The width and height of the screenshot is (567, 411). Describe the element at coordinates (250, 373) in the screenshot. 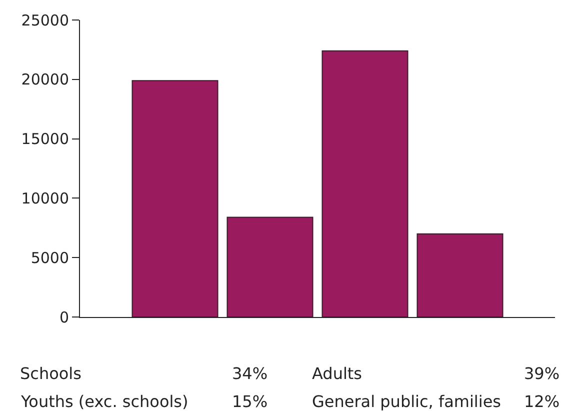

I see `text: 34%` at that location.